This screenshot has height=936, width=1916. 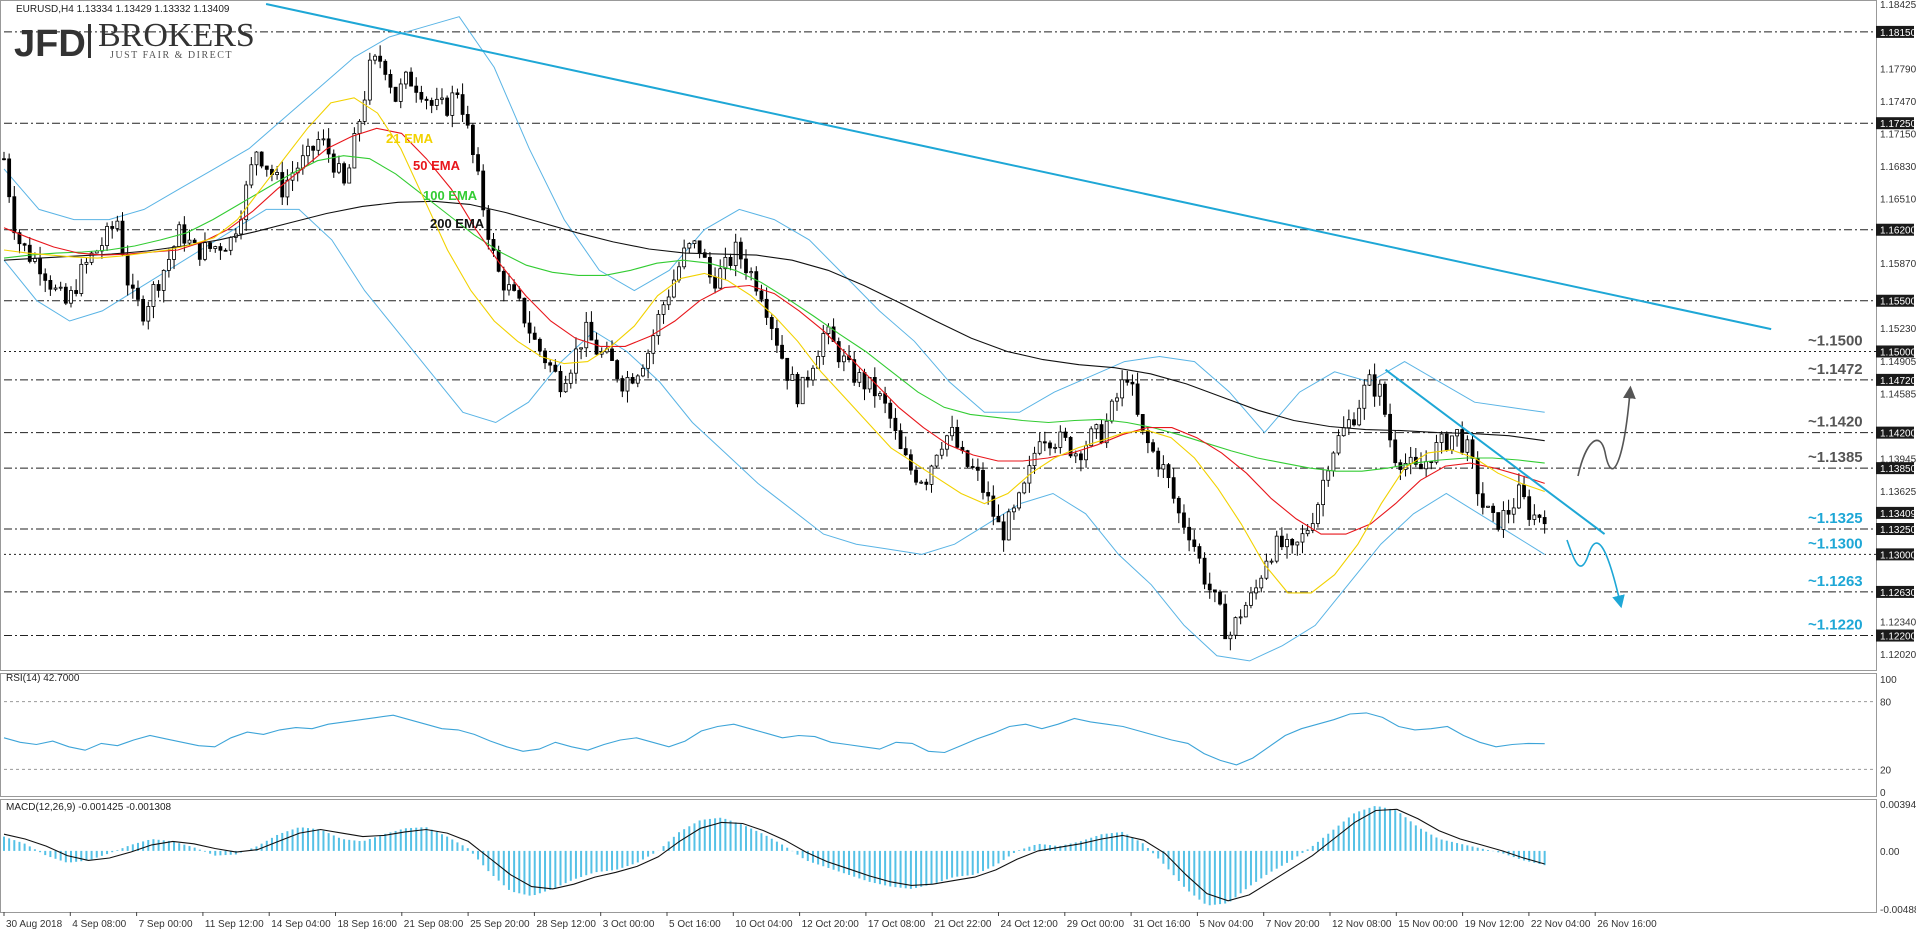 What do you see at coordinates (1898, 167) in the screenshot?
I see `price-tick: 1.16830` at bounding box center [1898, 167].